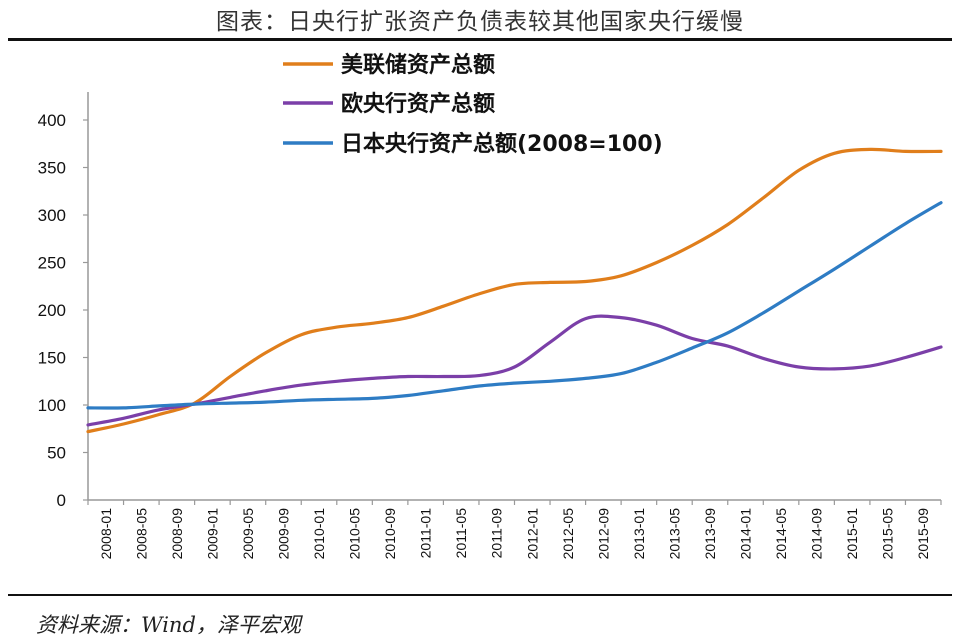  What do you see at coordinates (355, 534) in the screenshot?
I see `x-tick-label: 2010-05` at bounding box center [355, 534].